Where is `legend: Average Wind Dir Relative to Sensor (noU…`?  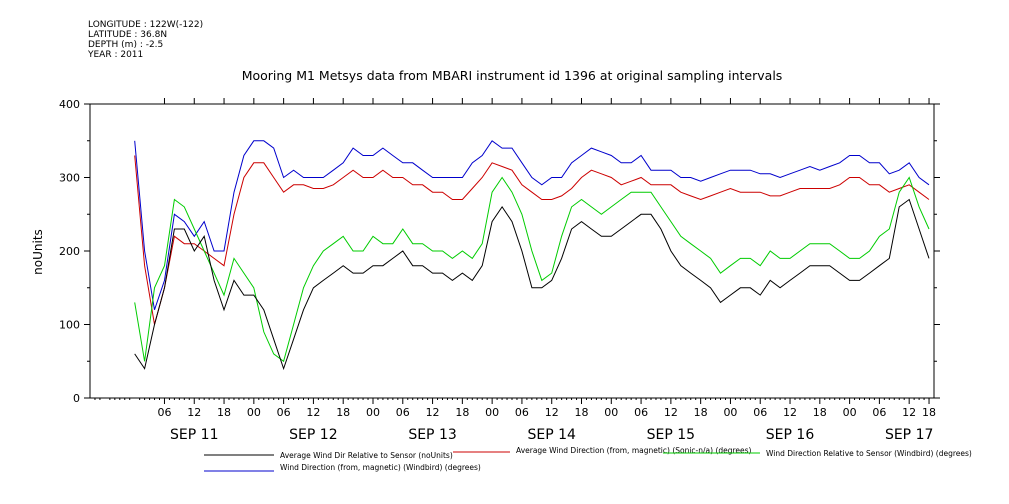 legend: Average Wind Dir Relative to Sensor (noU… is located at coordinates (588, 459).